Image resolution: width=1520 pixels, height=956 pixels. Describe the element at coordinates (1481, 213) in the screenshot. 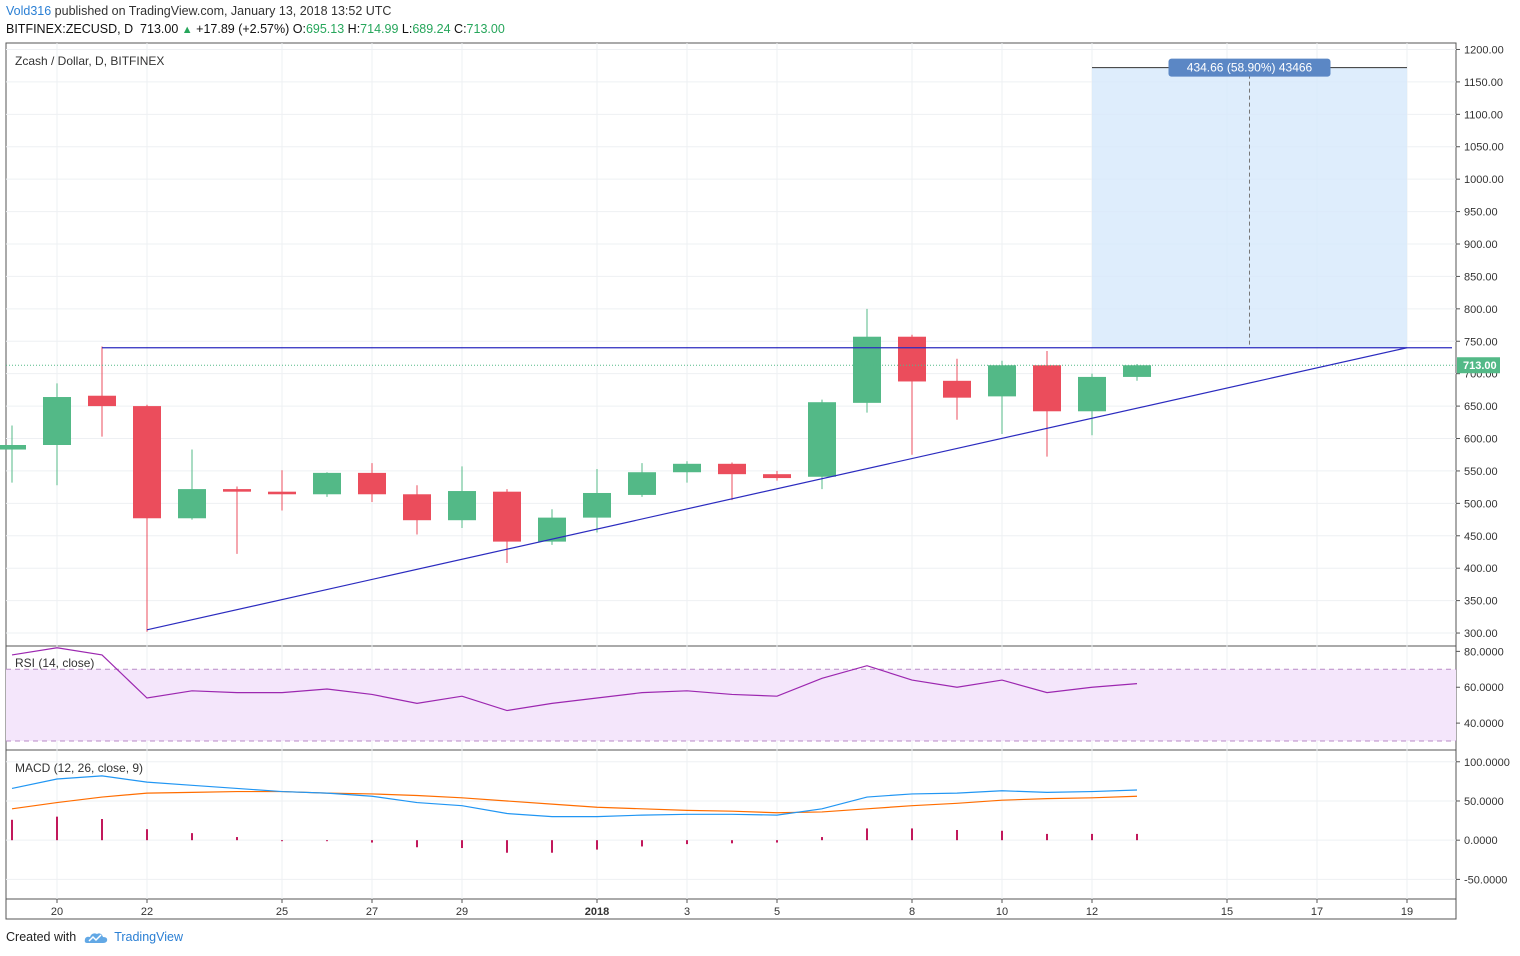

I see `price-tick-label: 950.00` at that location.